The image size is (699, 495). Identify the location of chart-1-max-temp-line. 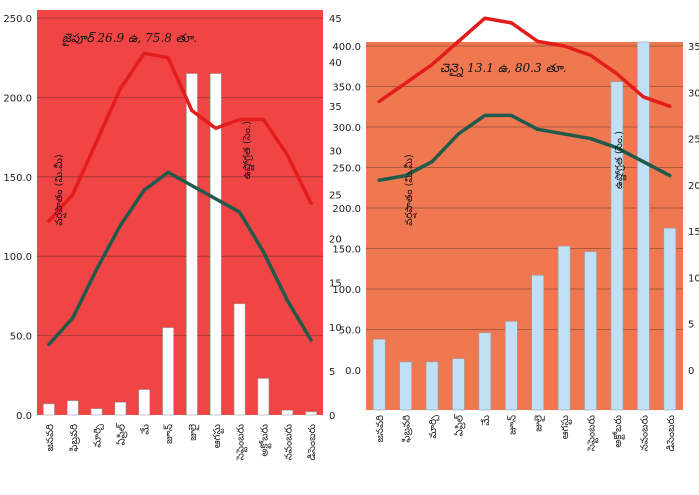
(180, 137).